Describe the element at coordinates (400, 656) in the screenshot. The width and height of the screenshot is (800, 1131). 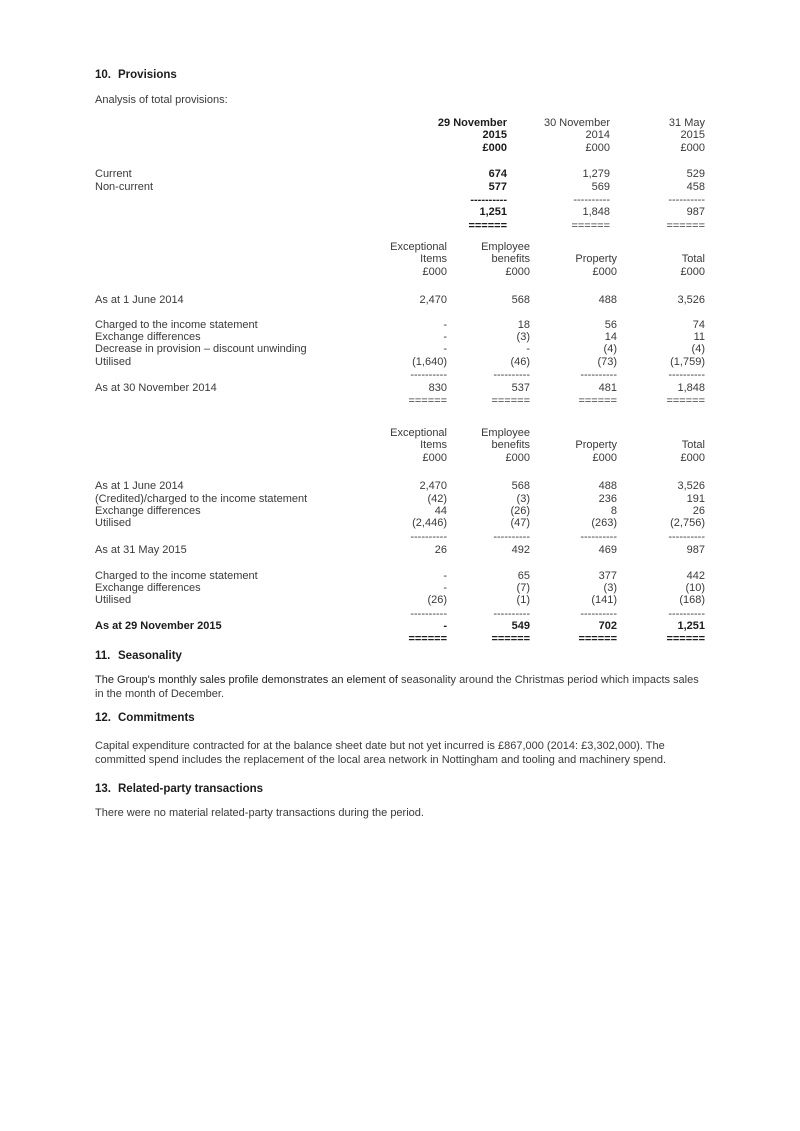
I see `section-heading-seasonality: 11. Seasonality` at that location.